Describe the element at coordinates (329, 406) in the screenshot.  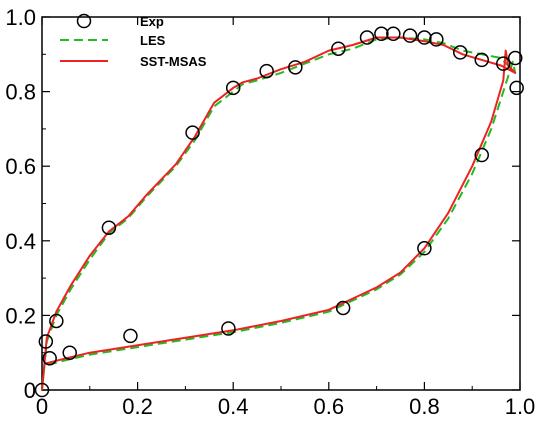
I see `x-tick-label: 0.6` at that location.